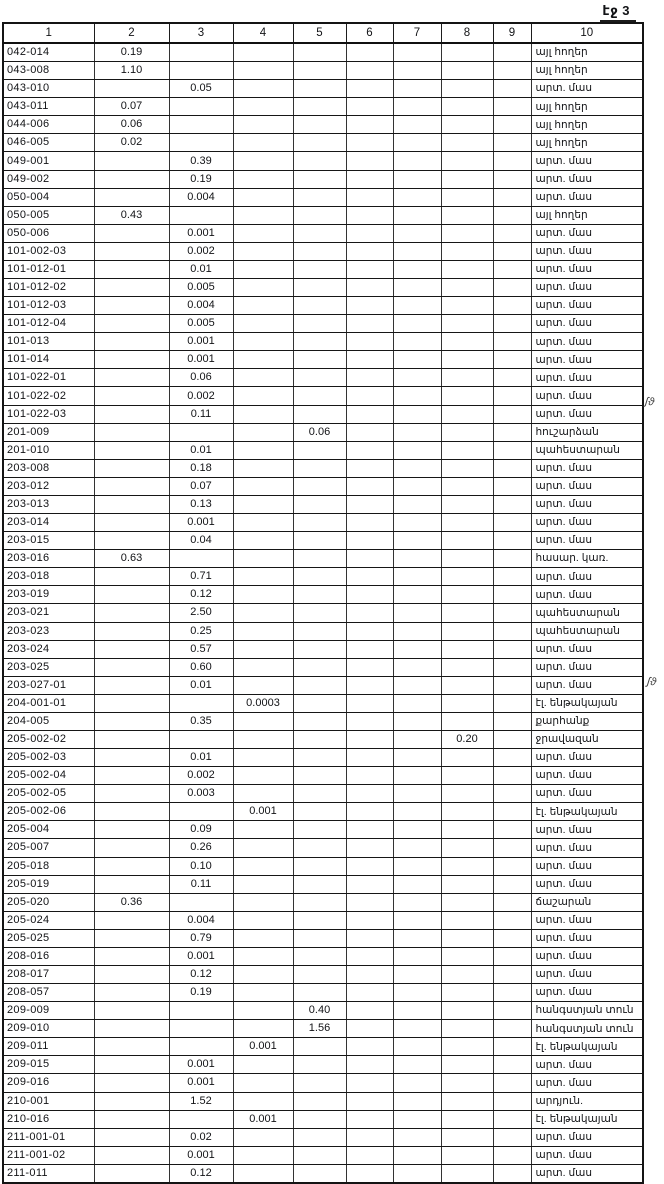 This screenshot has width=664, height=1184. Describe the element at coordinates (48, 378) in the screenshot. I see `parcel-code-cell: 101-022-01` at that location.